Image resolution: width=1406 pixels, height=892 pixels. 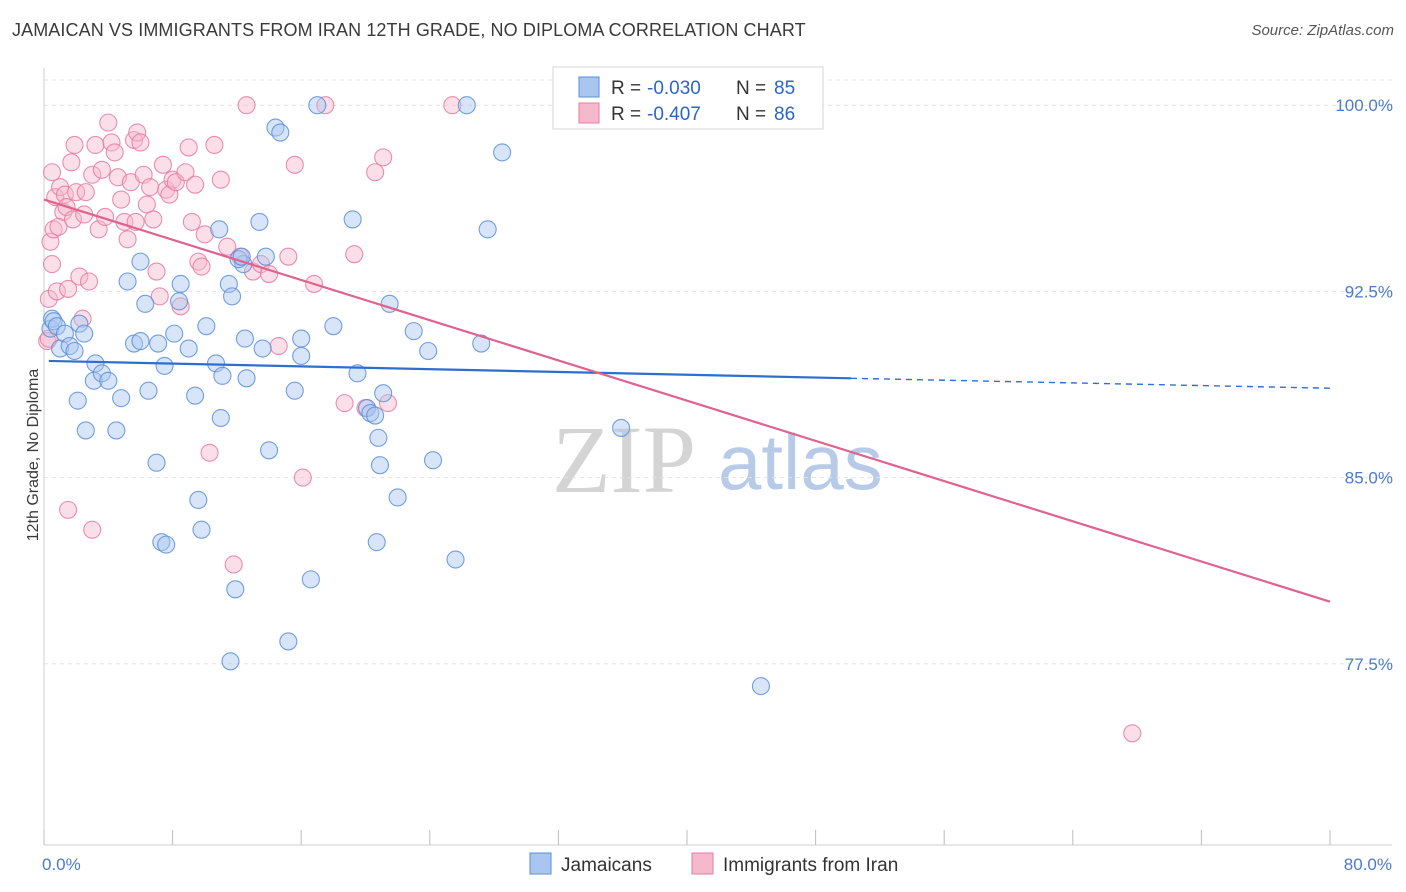 I want to click on y-tick-label: 85.0%, so click(x=1369, y=478).